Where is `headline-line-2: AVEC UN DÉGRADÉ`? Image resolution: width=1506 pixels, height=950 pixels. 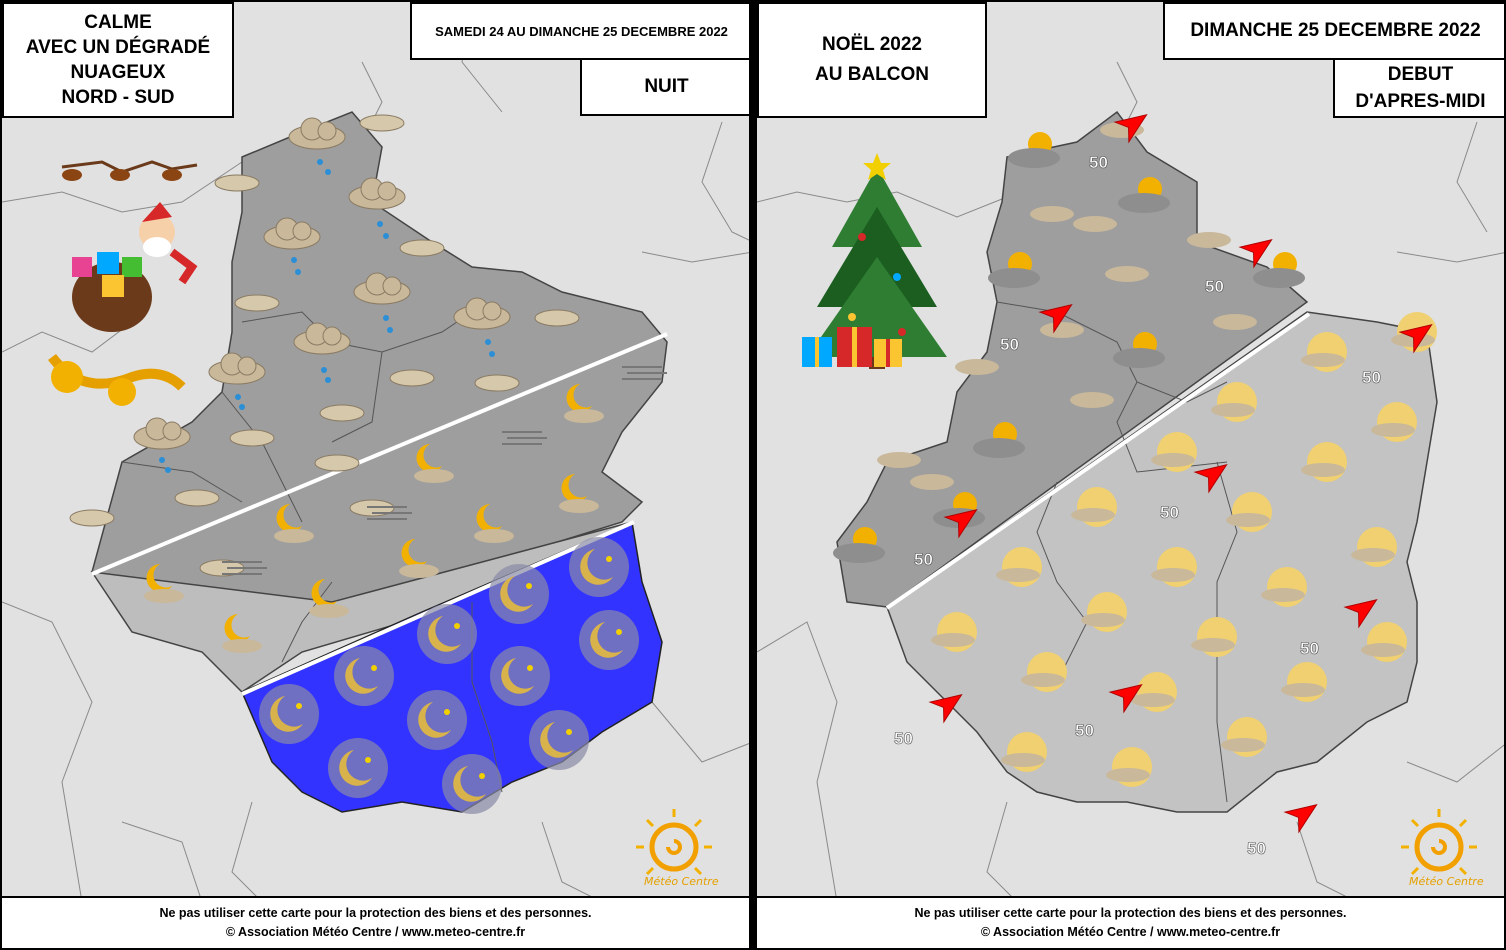
headline-line-2: AVEC UN DÉGRADÉ is located at coordinates (118, 47).